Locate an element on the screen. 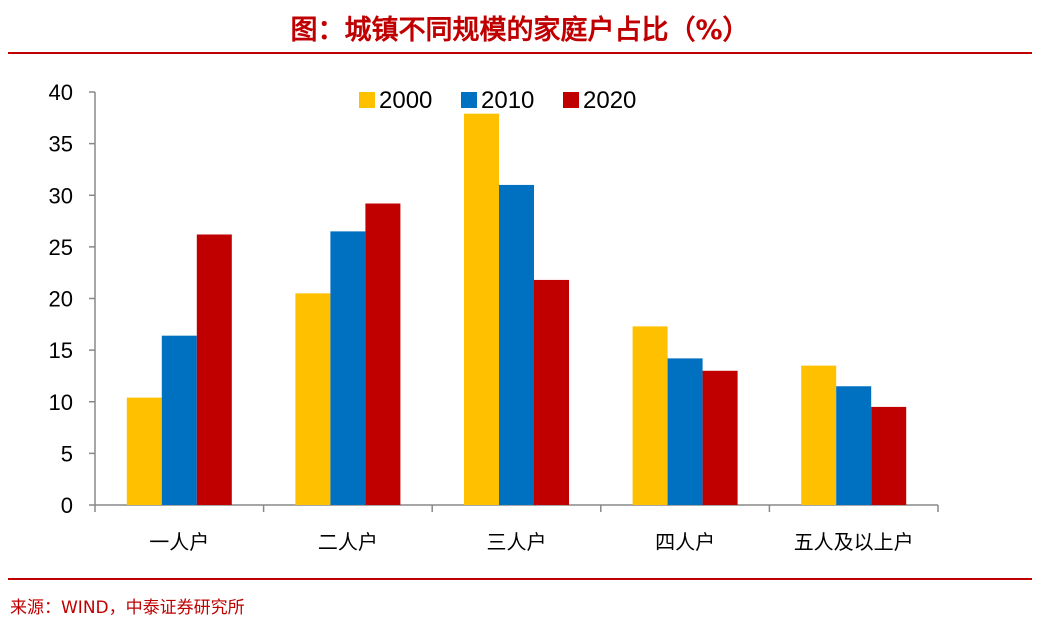 This screenshot has height=620, width=1040. legend-label-2010: 2010 is located at coordinates (507, 100).